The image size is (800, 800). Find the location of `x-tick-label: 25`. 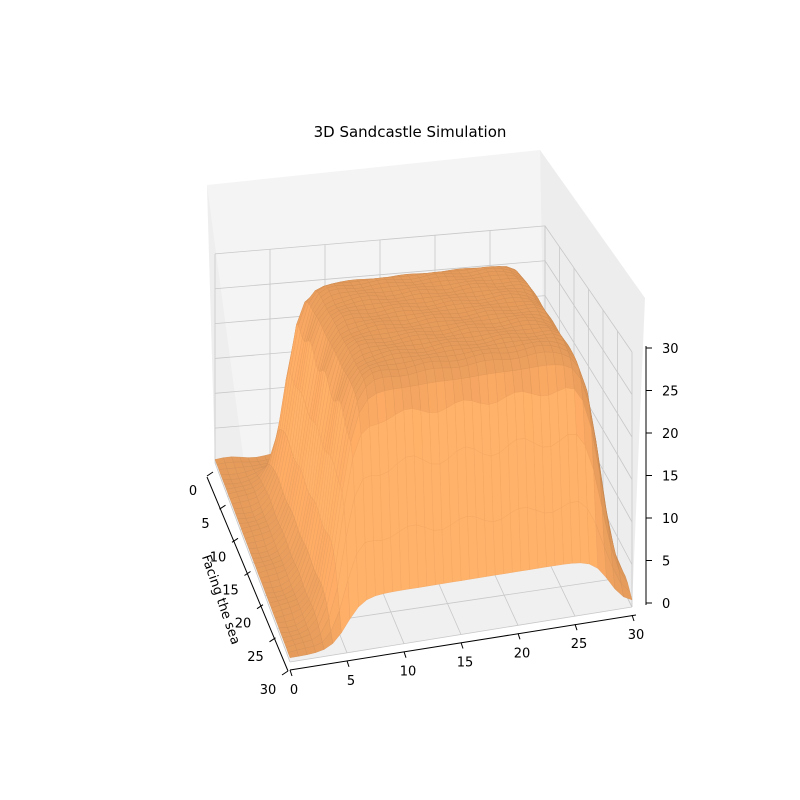

x-tick-label: 25 is located at coordinates (579, 644).